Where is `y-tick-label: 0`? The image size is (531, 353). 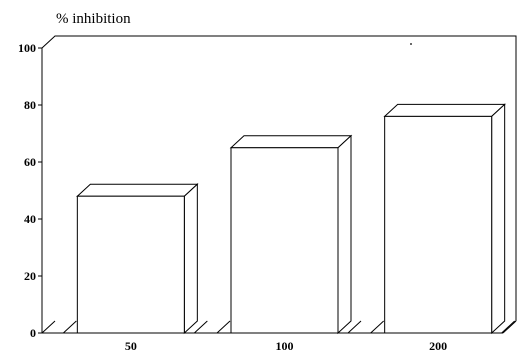
y-tick-label: 0 is located at coordinates (33, 333).